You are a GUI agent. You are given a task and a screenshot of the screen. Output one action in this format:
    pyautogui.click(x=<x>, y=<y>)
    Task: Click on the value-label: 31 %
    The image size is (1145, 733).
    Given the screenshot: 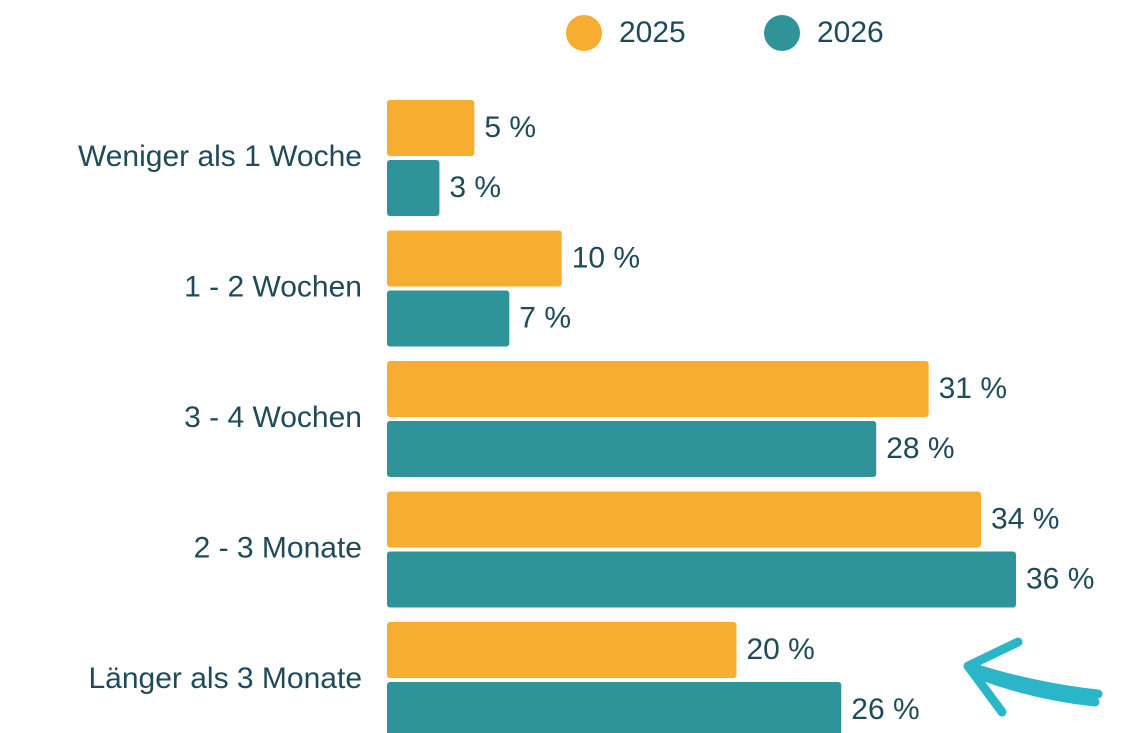 What is the action you would take?
    pyautogui.click(x=973, y=388)
    